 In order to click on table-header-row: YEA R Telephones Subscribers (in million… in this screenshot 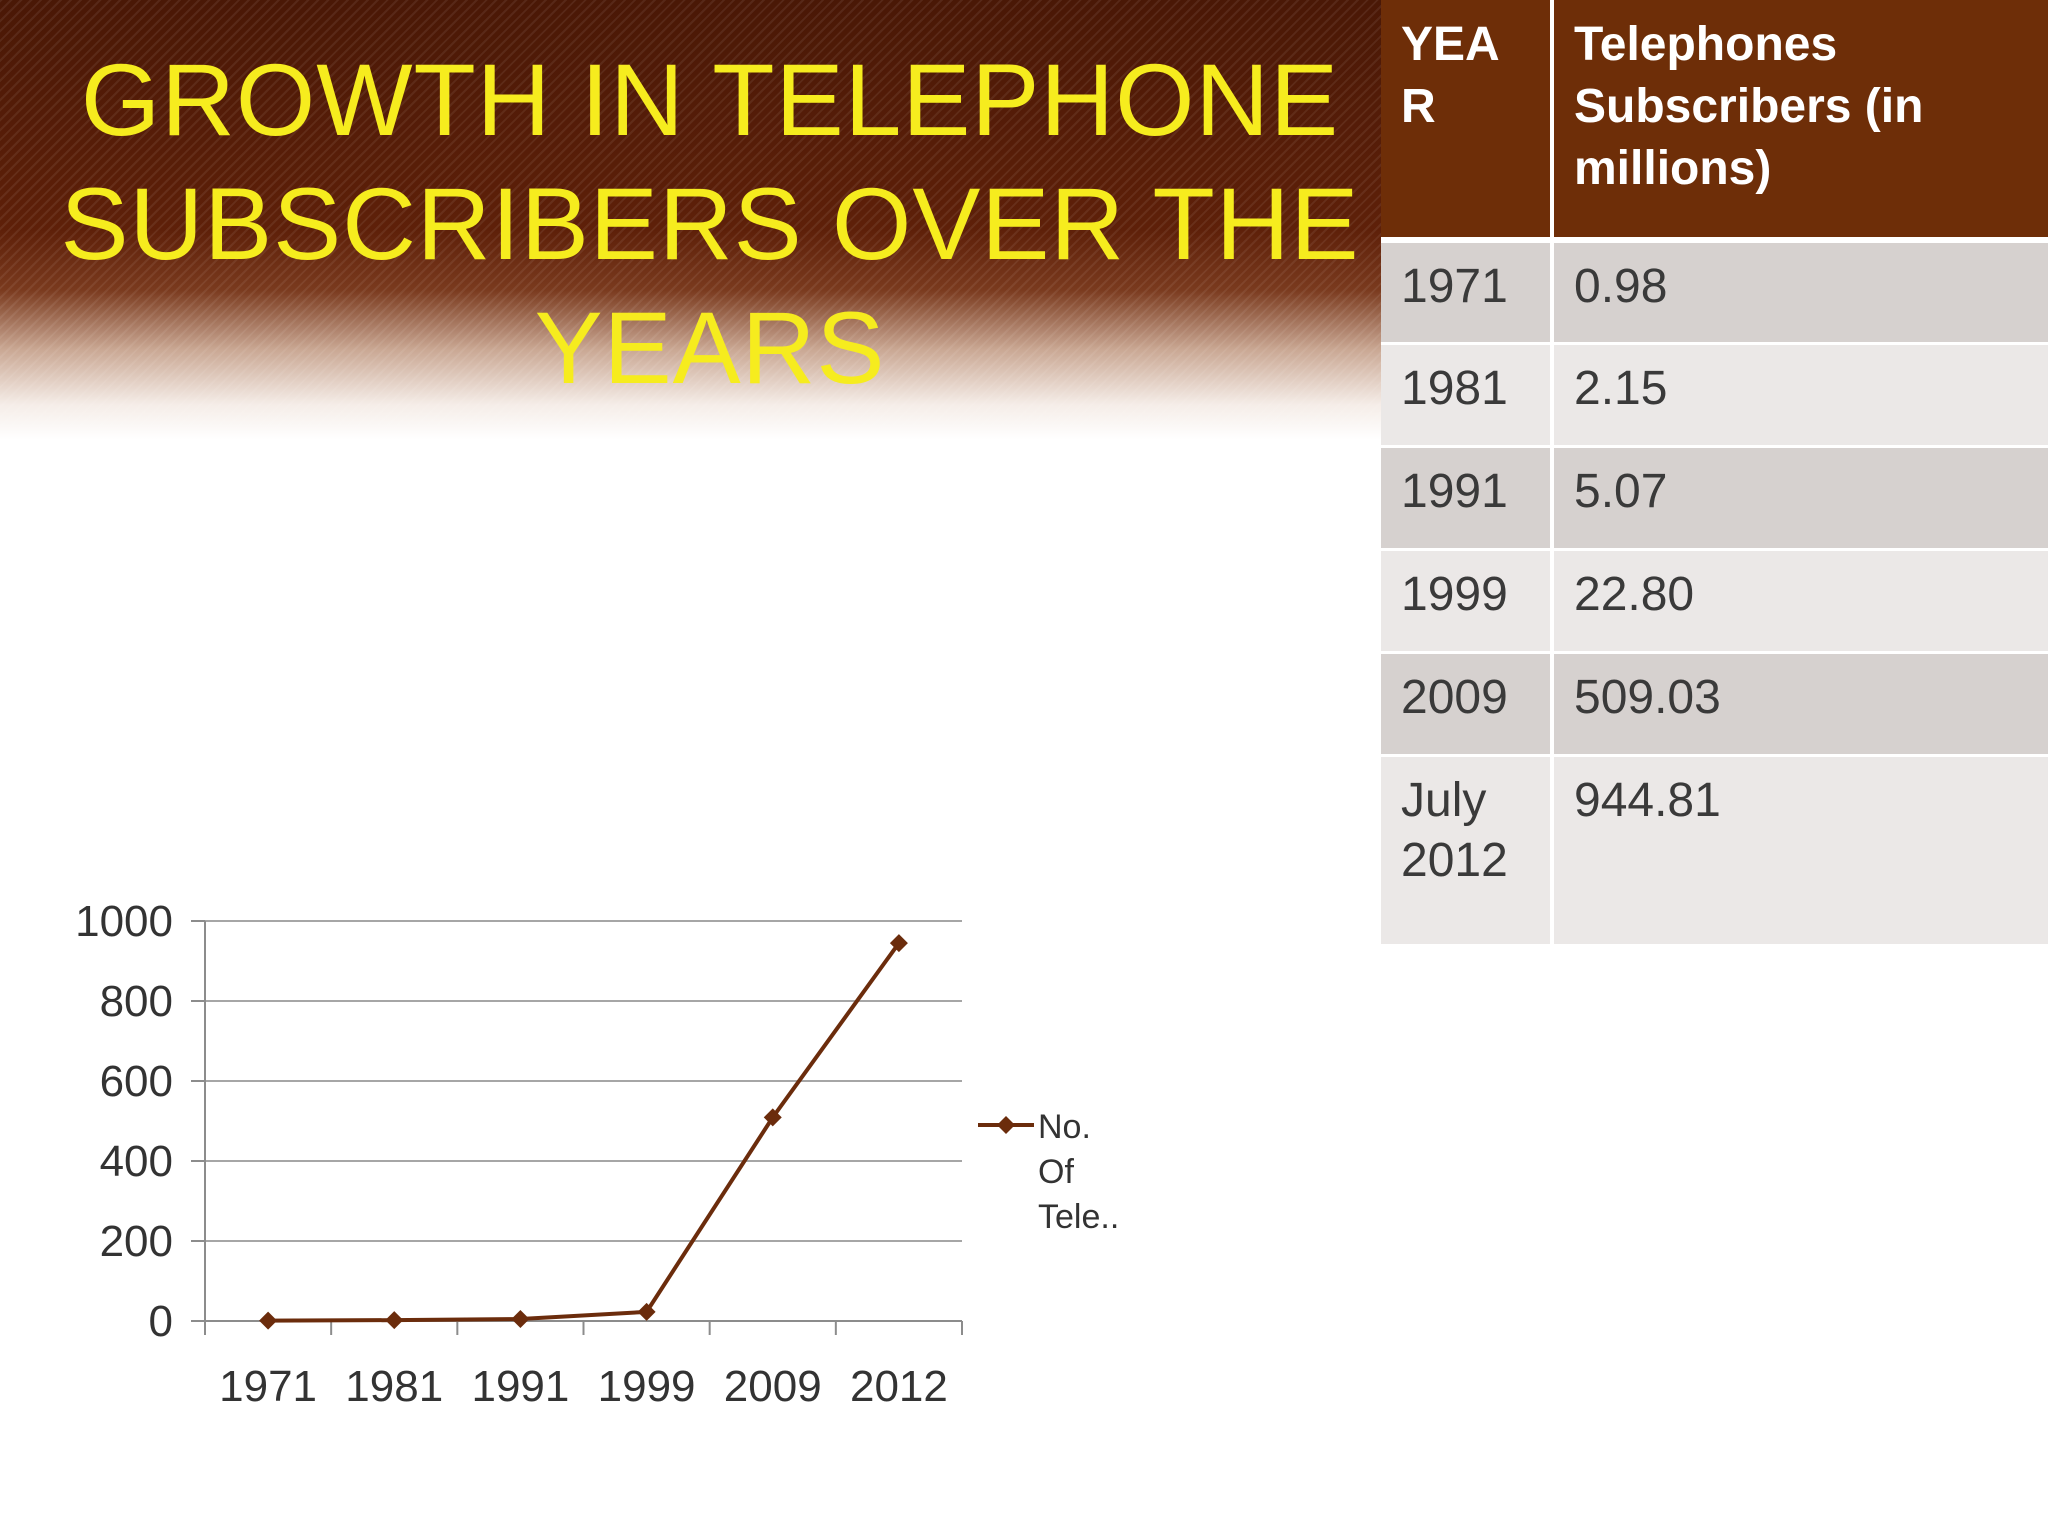, I will do `click(1714, 121)`.